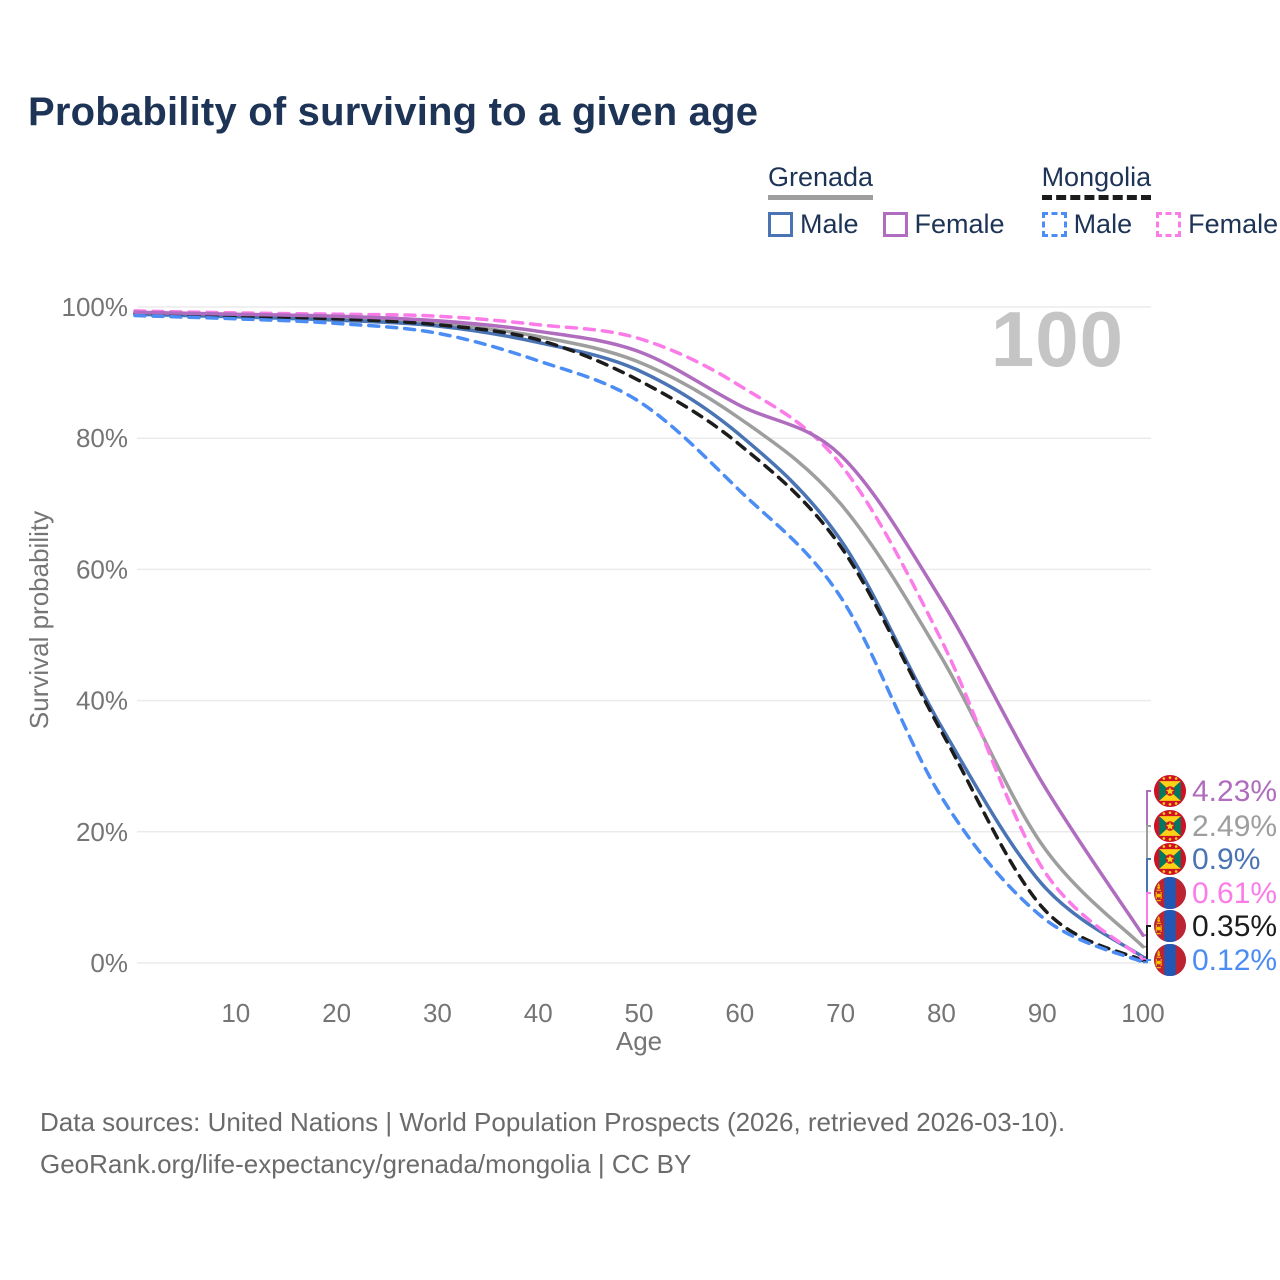 Image resolution: width=1280 pixels, height=1280 pixels. Describe the element at coordinates (1023, 201) in the screenshot. I see `legend: Grenada Male Female Mongolia Male Female` at that location.